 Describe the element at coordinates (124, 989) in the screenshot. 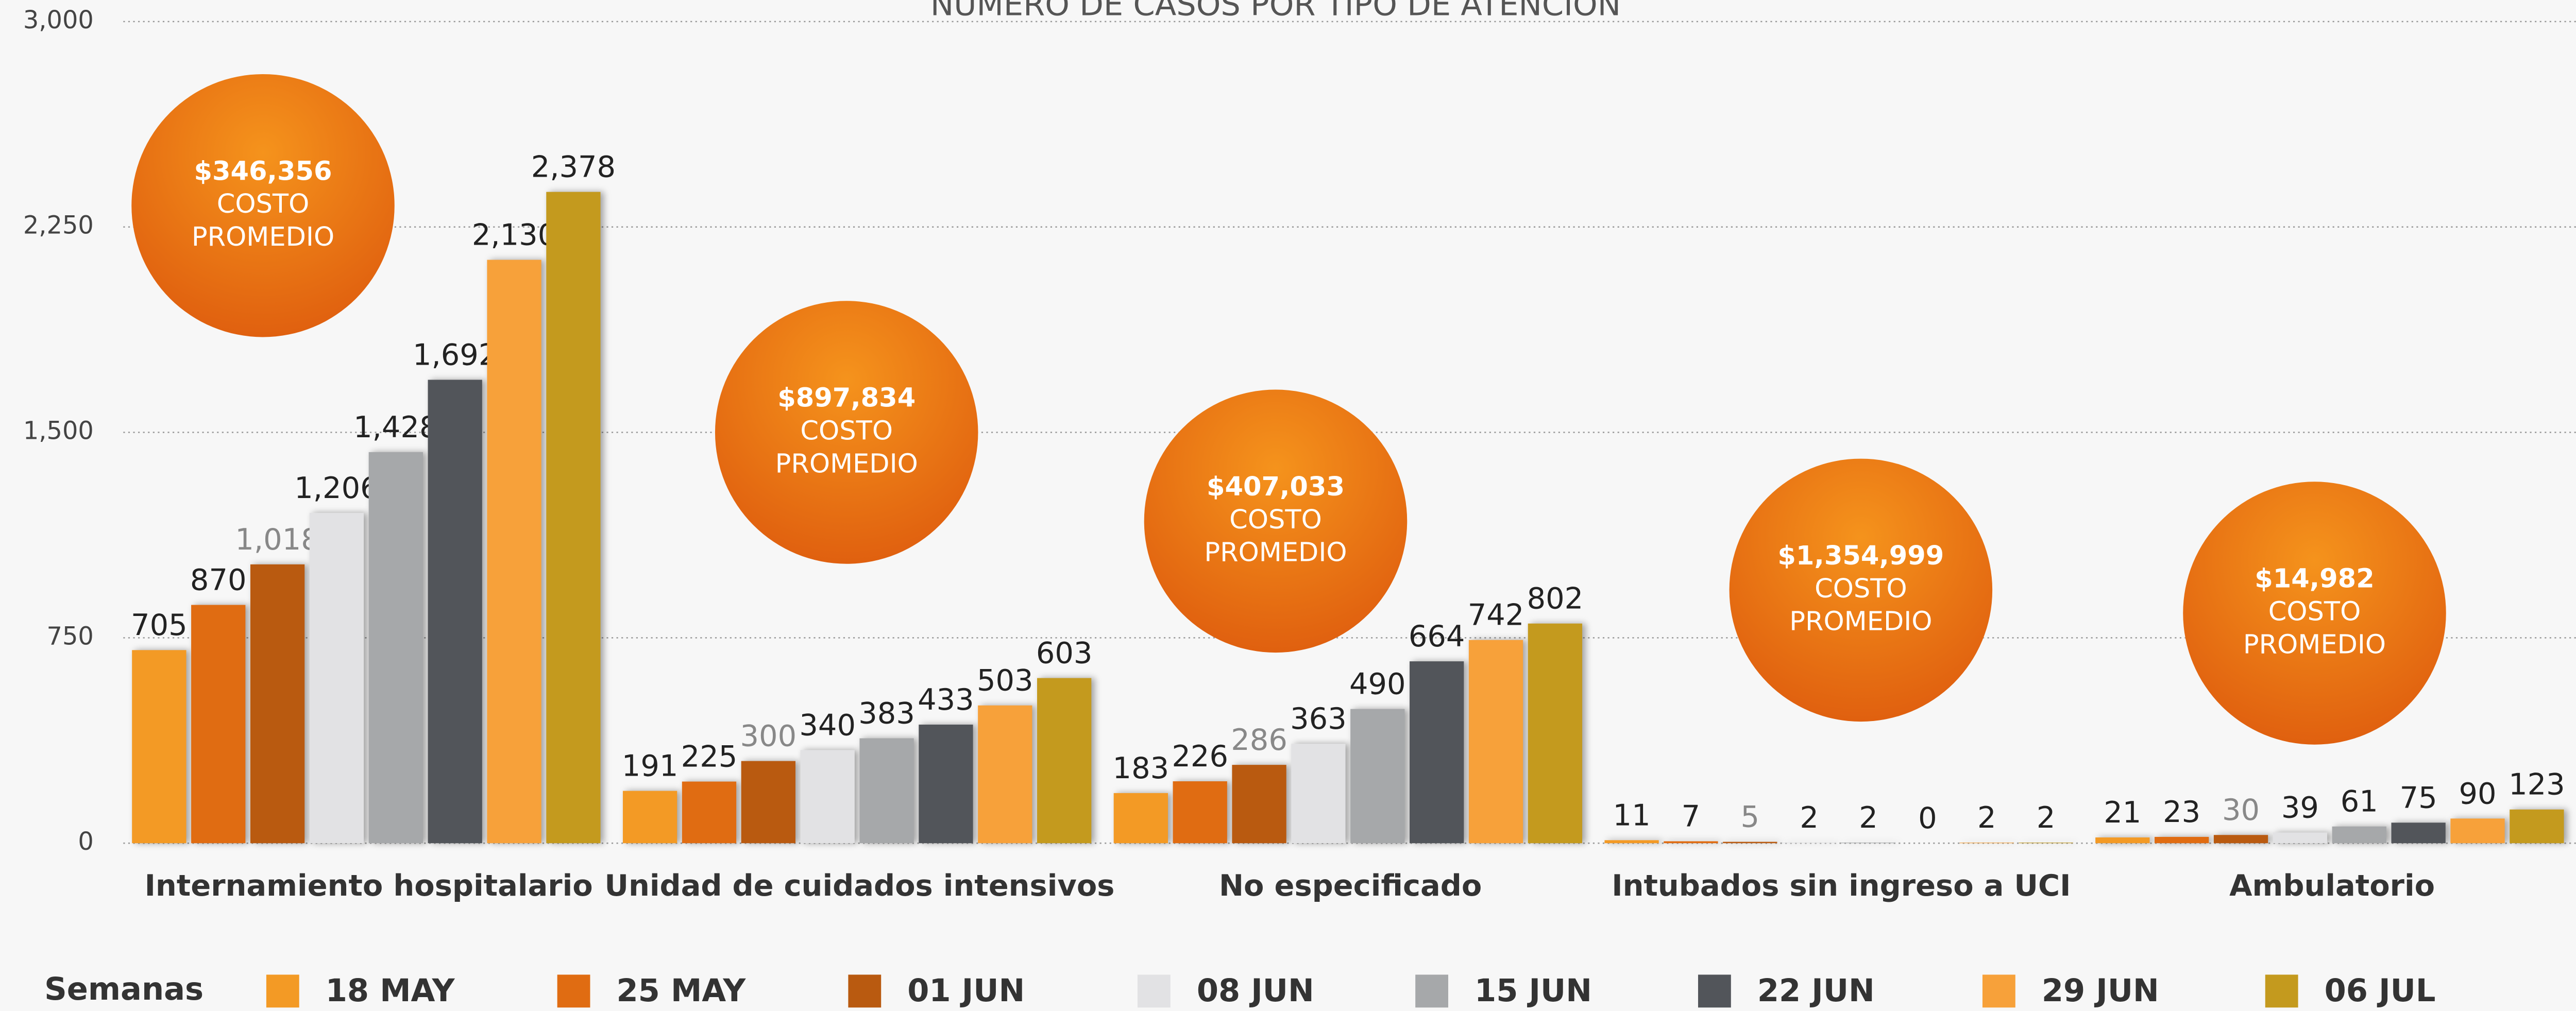

I see `legend-title: Semanas` at that location.